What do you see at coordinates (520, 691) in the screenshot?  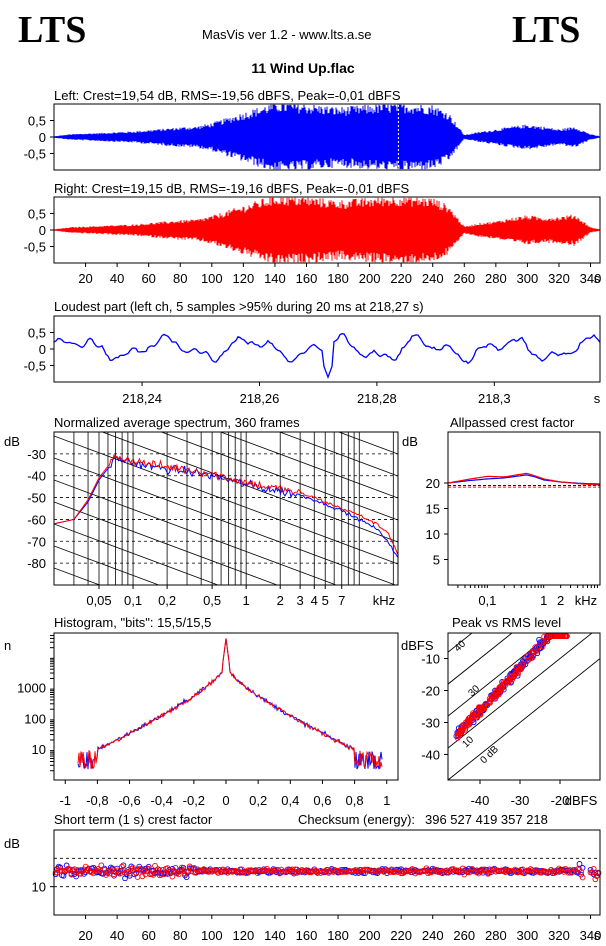 I see `crest-diagonal` at bounding box center [520, 691].